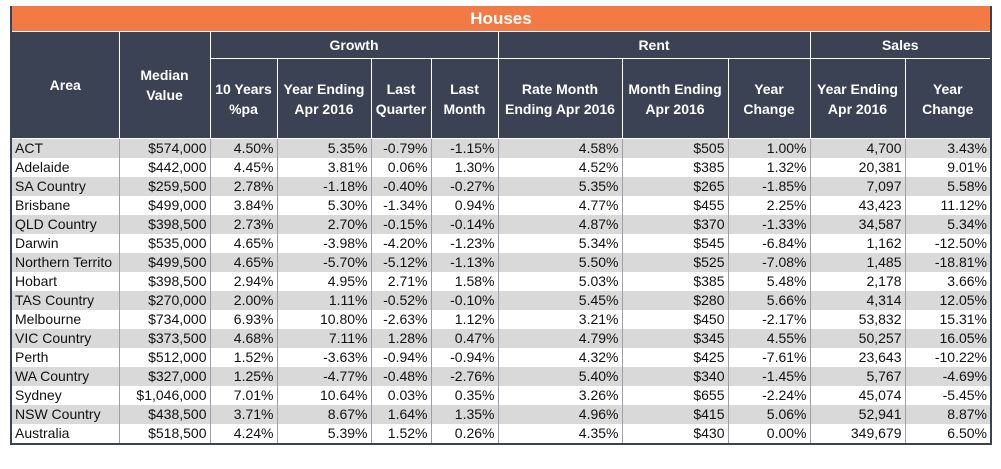  I want to click on cell-ten-years: 1.25%, so click(243, 376).